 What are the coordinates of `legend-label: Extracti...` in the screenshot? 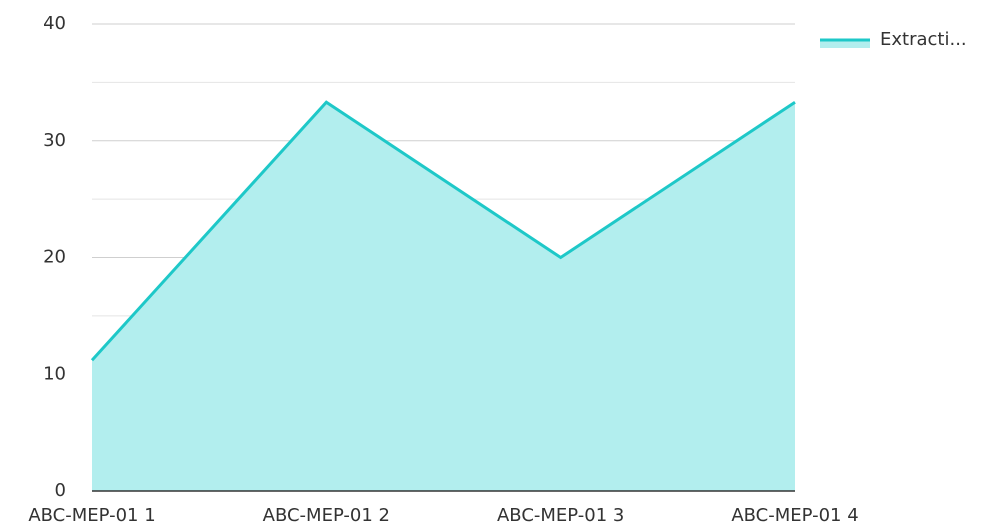 It's located at (923, 39).